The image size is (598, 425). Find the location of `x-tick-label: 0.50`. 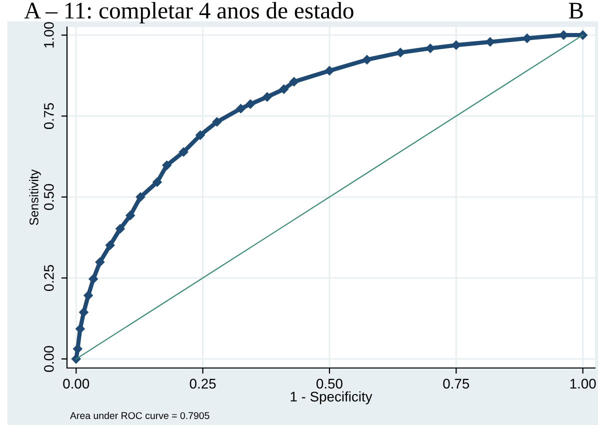

x-tick-label: 0.50 is located at coordinates (329, 383).